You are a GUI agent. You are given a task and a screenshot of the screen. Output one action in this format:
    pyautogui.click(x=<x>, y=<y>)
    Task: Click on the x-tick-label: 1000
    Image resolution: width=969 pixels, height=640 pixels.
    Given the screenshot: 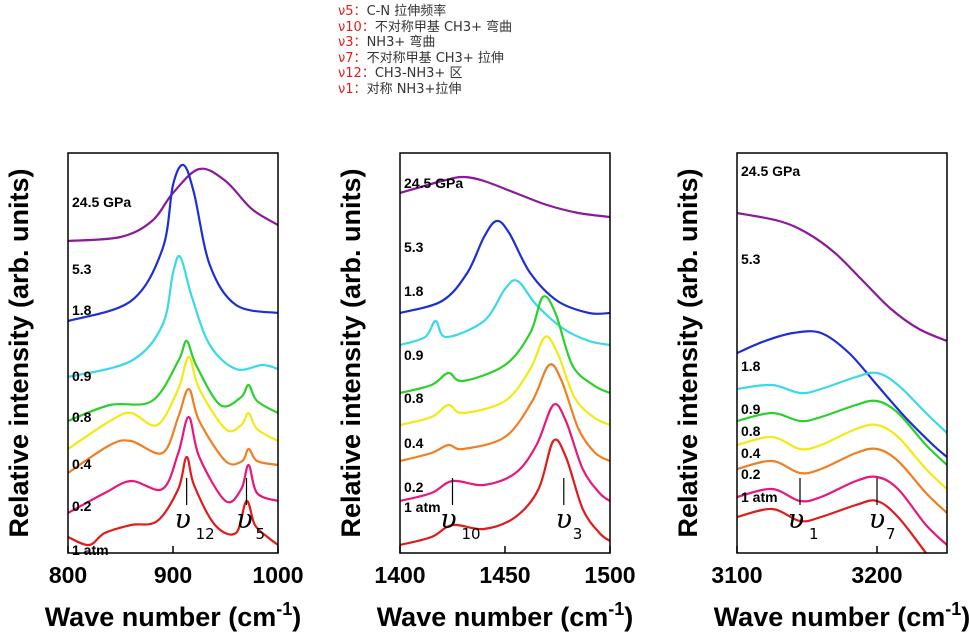 What is the action you would take?
    pyautogui.click(x=277, y=575)
    